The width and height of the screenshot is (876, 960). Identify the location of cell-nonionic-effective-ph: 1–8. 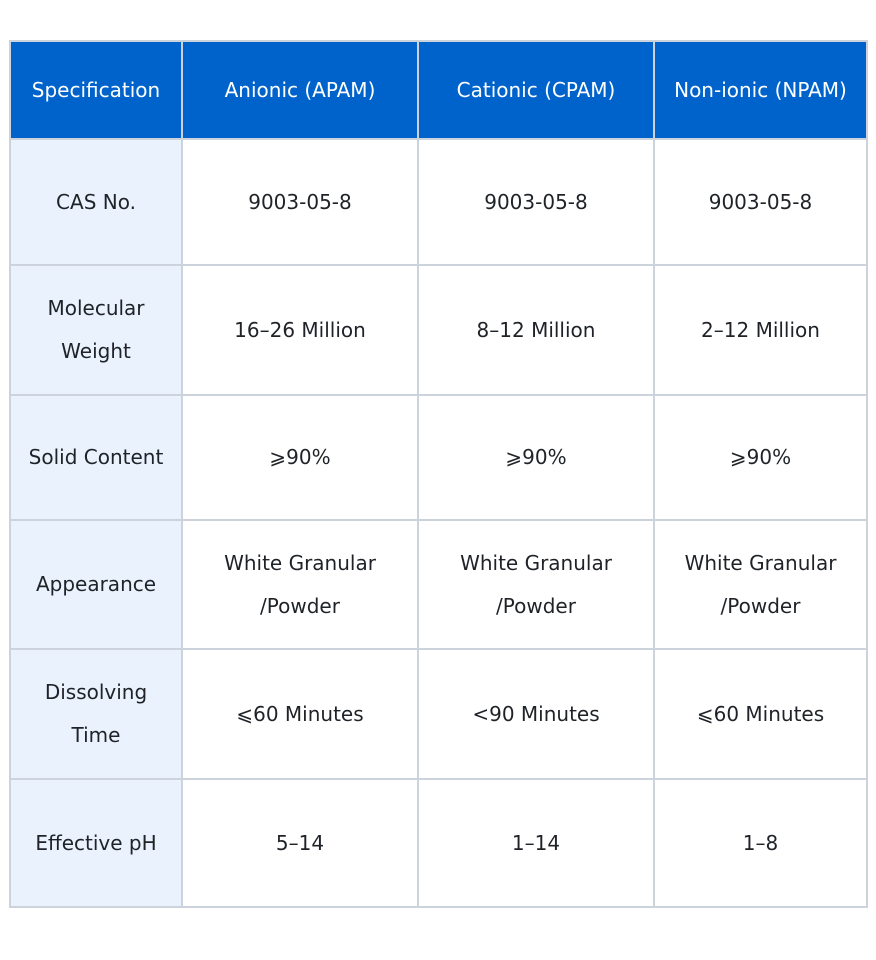
(760, 843).